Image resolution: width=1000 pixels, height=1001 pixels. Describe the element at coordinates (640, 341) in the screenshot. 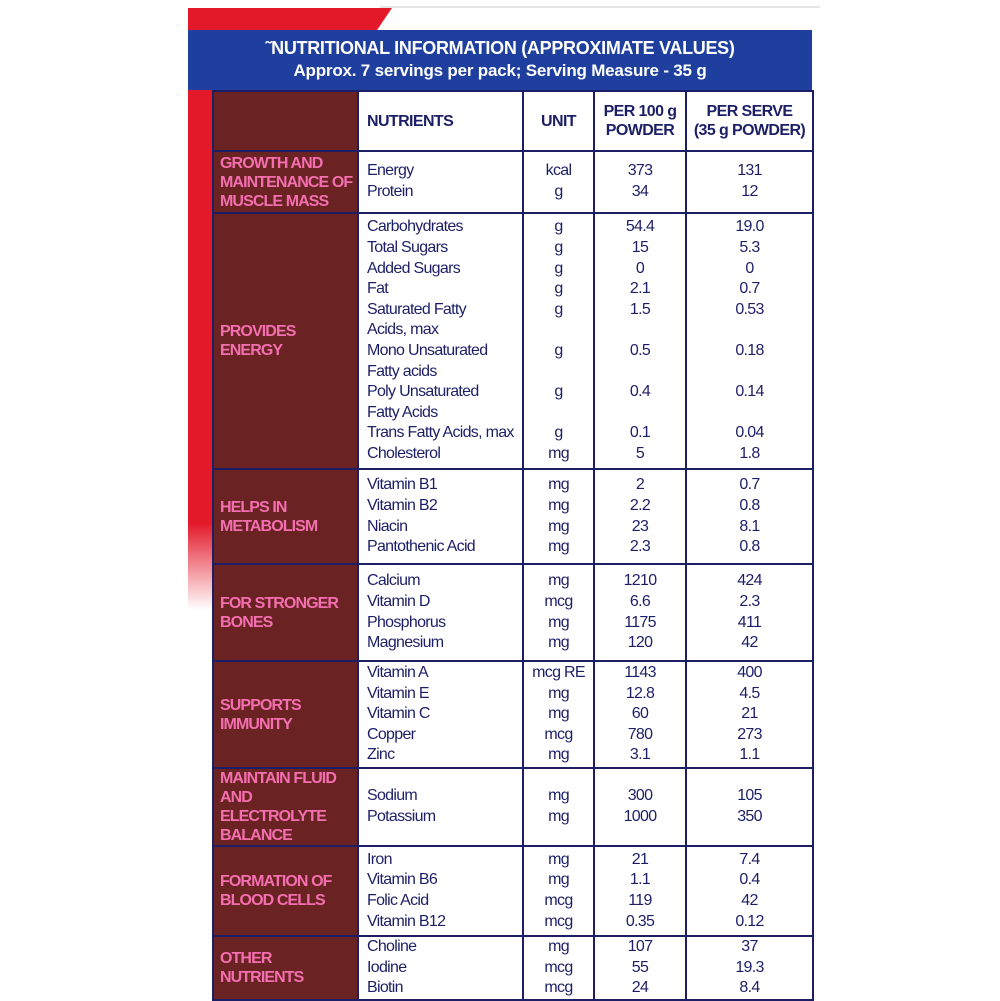

I see `per100-cell: 54.4 15 0 2.1 1.5 0.5 0.4 0.1 5` at that location.